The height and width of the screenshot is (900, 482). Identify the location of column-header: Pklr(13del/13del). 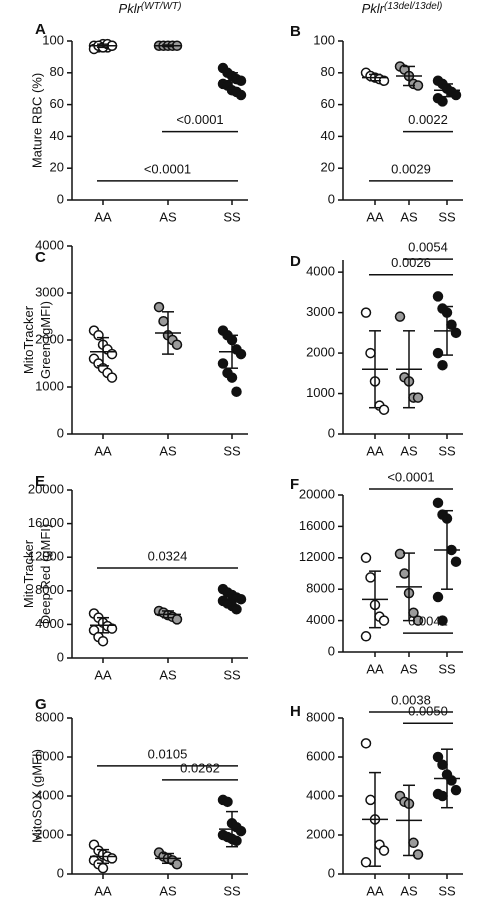
(402, 9).